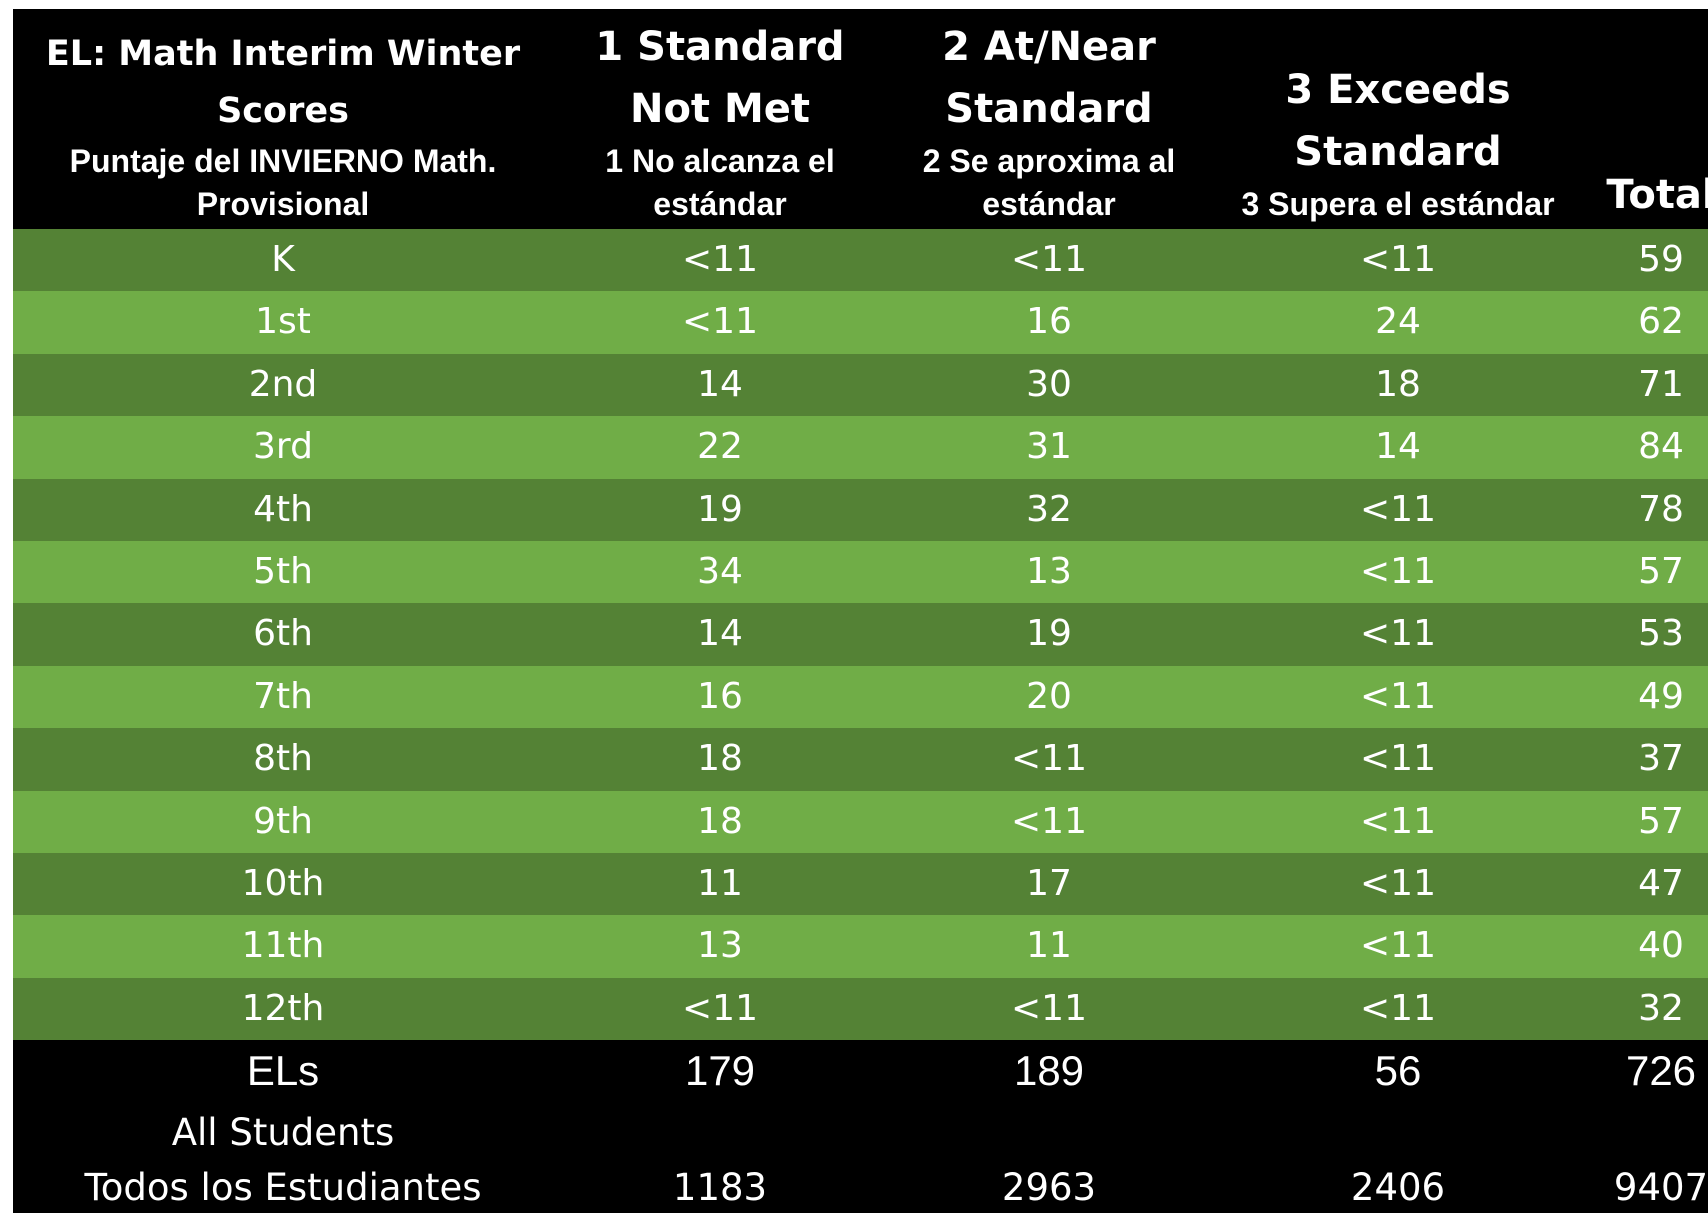 The width and height of the screenshot is (1708, 1213). I want to click on grade-cell: 6th, so click(283, 634).